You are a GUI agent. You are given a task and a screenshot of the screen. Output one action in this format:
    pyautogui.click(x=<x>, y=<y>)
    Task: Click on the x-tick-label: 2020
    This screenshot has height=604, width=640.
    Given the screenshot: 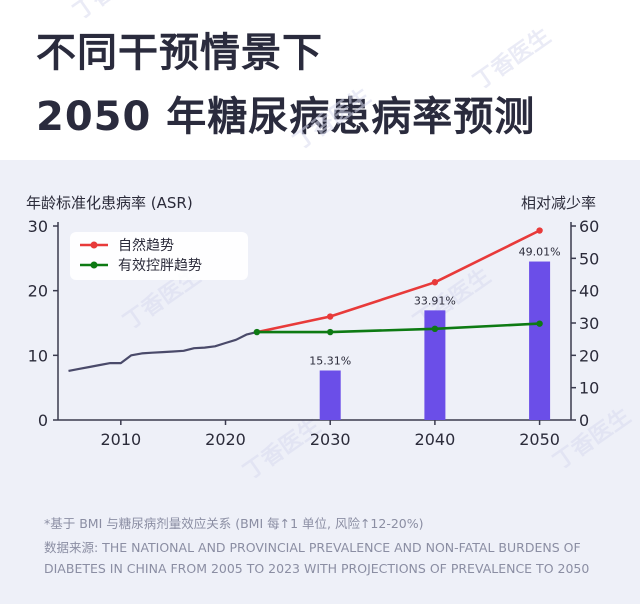 What is the action you would take?
    pyautogui.click(x=225, y=439)
    